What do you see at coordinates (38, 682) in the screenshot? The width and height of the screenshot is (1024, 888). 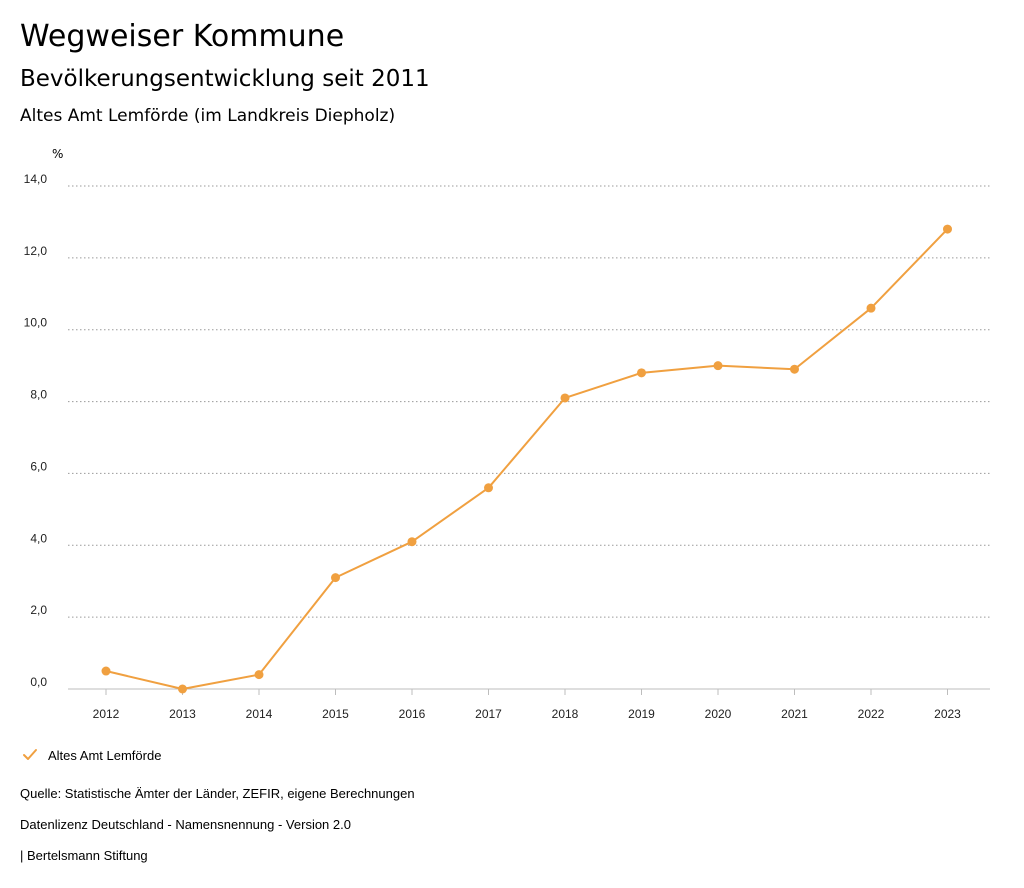 I see `y-tick-label: 0,0` at bounding box center [38, 682].